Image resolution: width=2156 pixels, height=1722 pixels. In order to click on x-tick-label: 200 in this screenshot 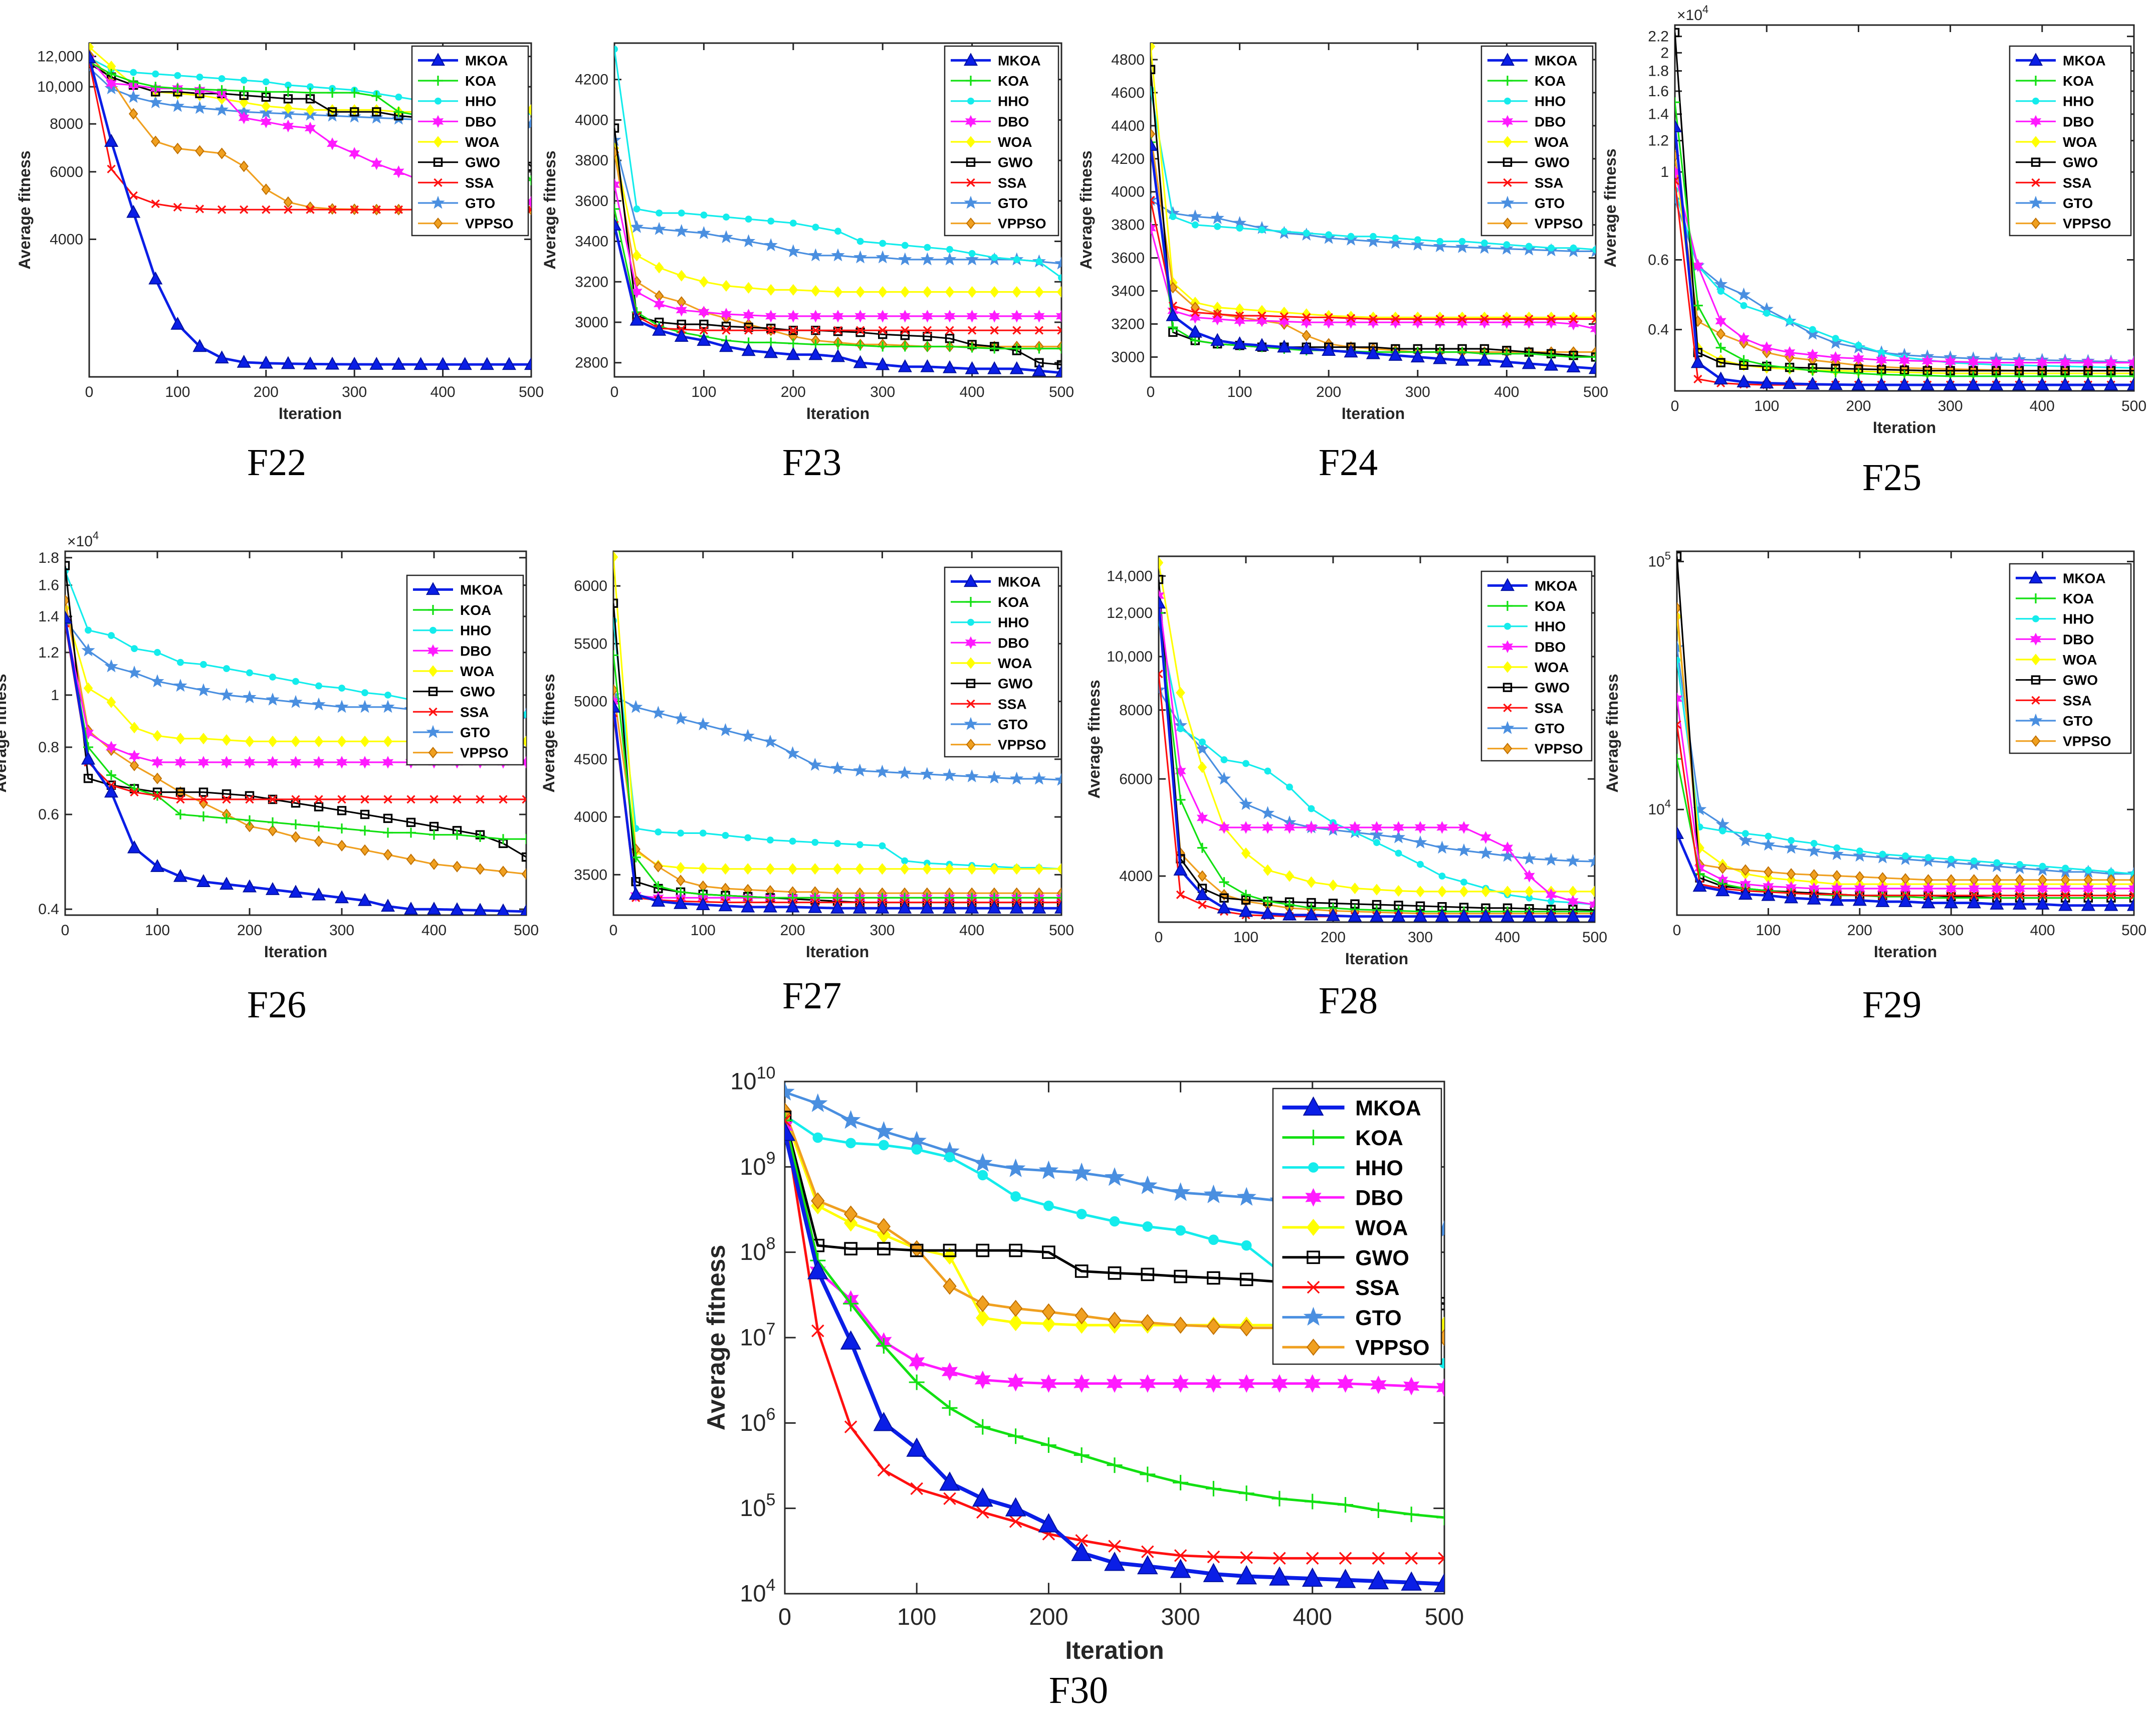, I will do `click(1859, 406)`.